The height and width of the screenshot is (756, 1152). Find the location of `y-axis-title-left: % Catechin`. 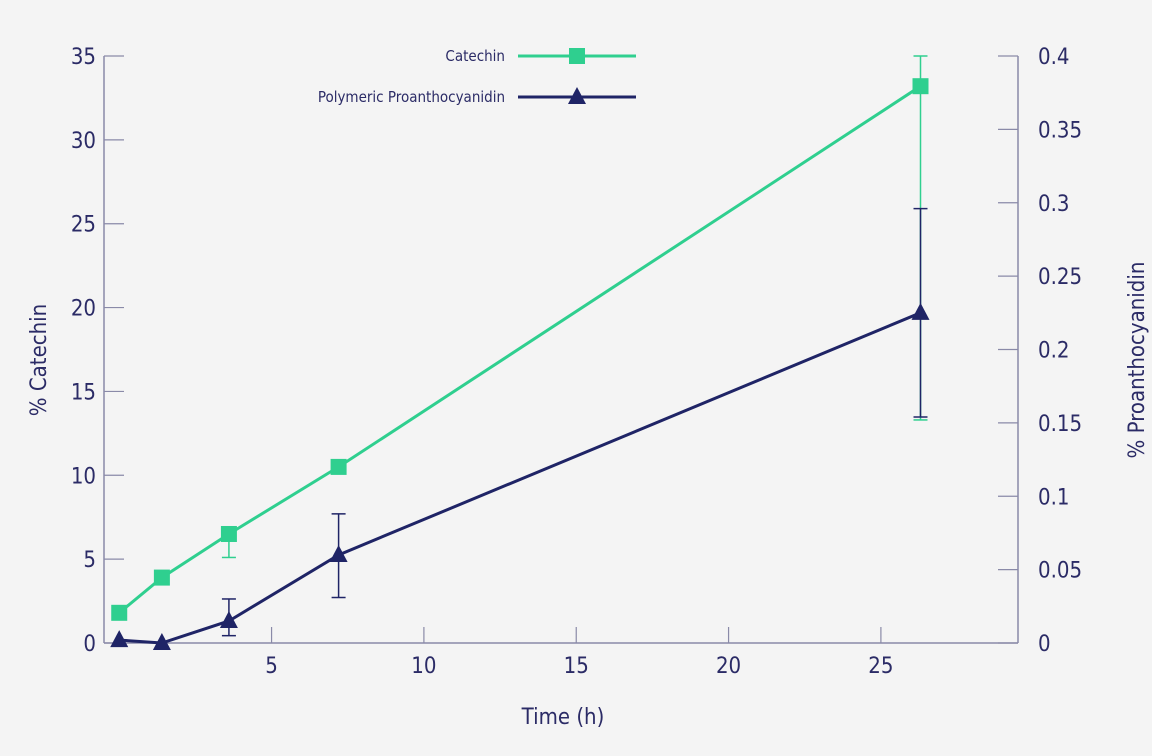

y-axis-title-left: % Catechin is located at coordinates (39, 360).